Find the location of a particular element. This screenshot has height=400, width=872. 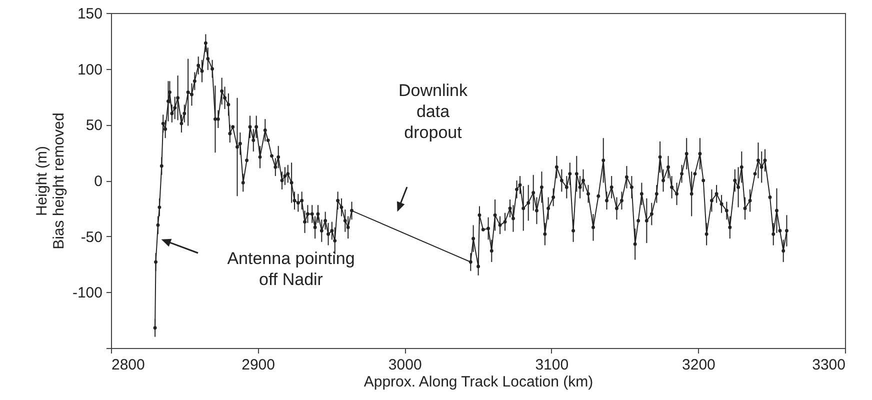

x-tick-label: 3000 is located at coordinates (405, 365).